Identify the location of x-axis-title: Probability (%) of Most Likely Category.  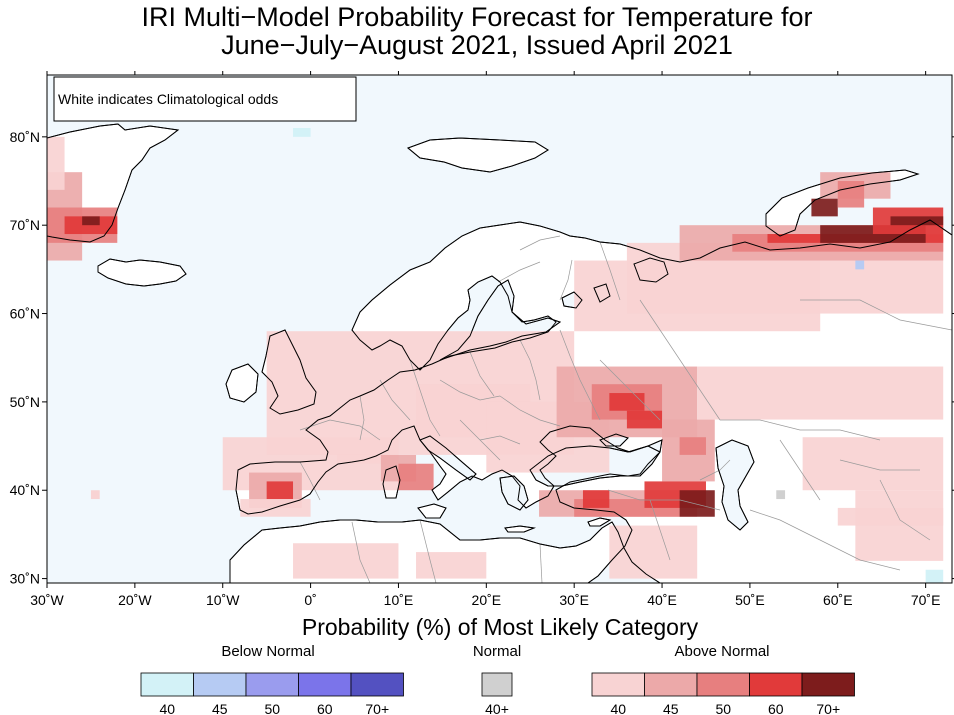
(500, 627).